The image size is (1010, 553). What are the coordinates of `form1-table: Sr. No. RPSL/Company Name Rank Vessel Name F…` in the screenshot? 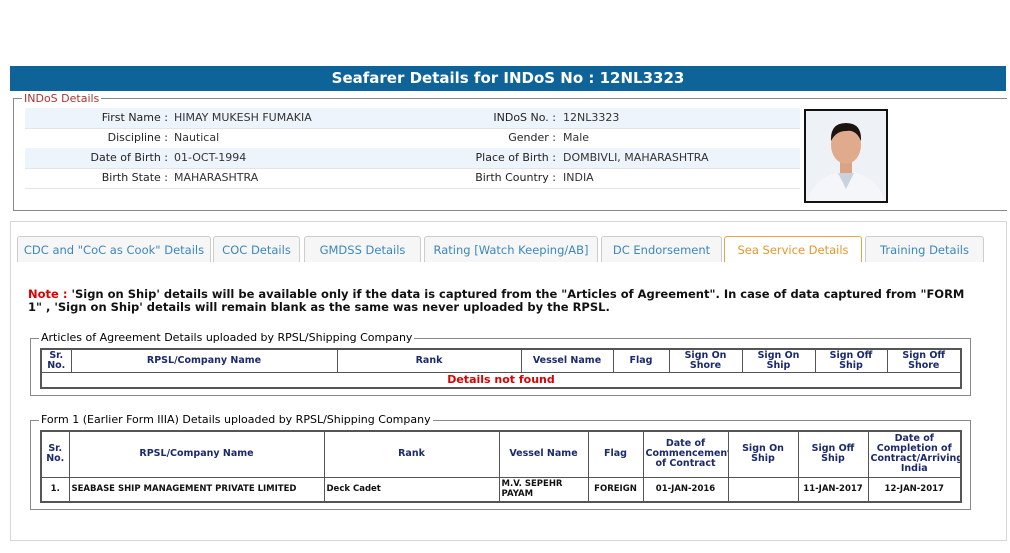 It's located at (501, 466).